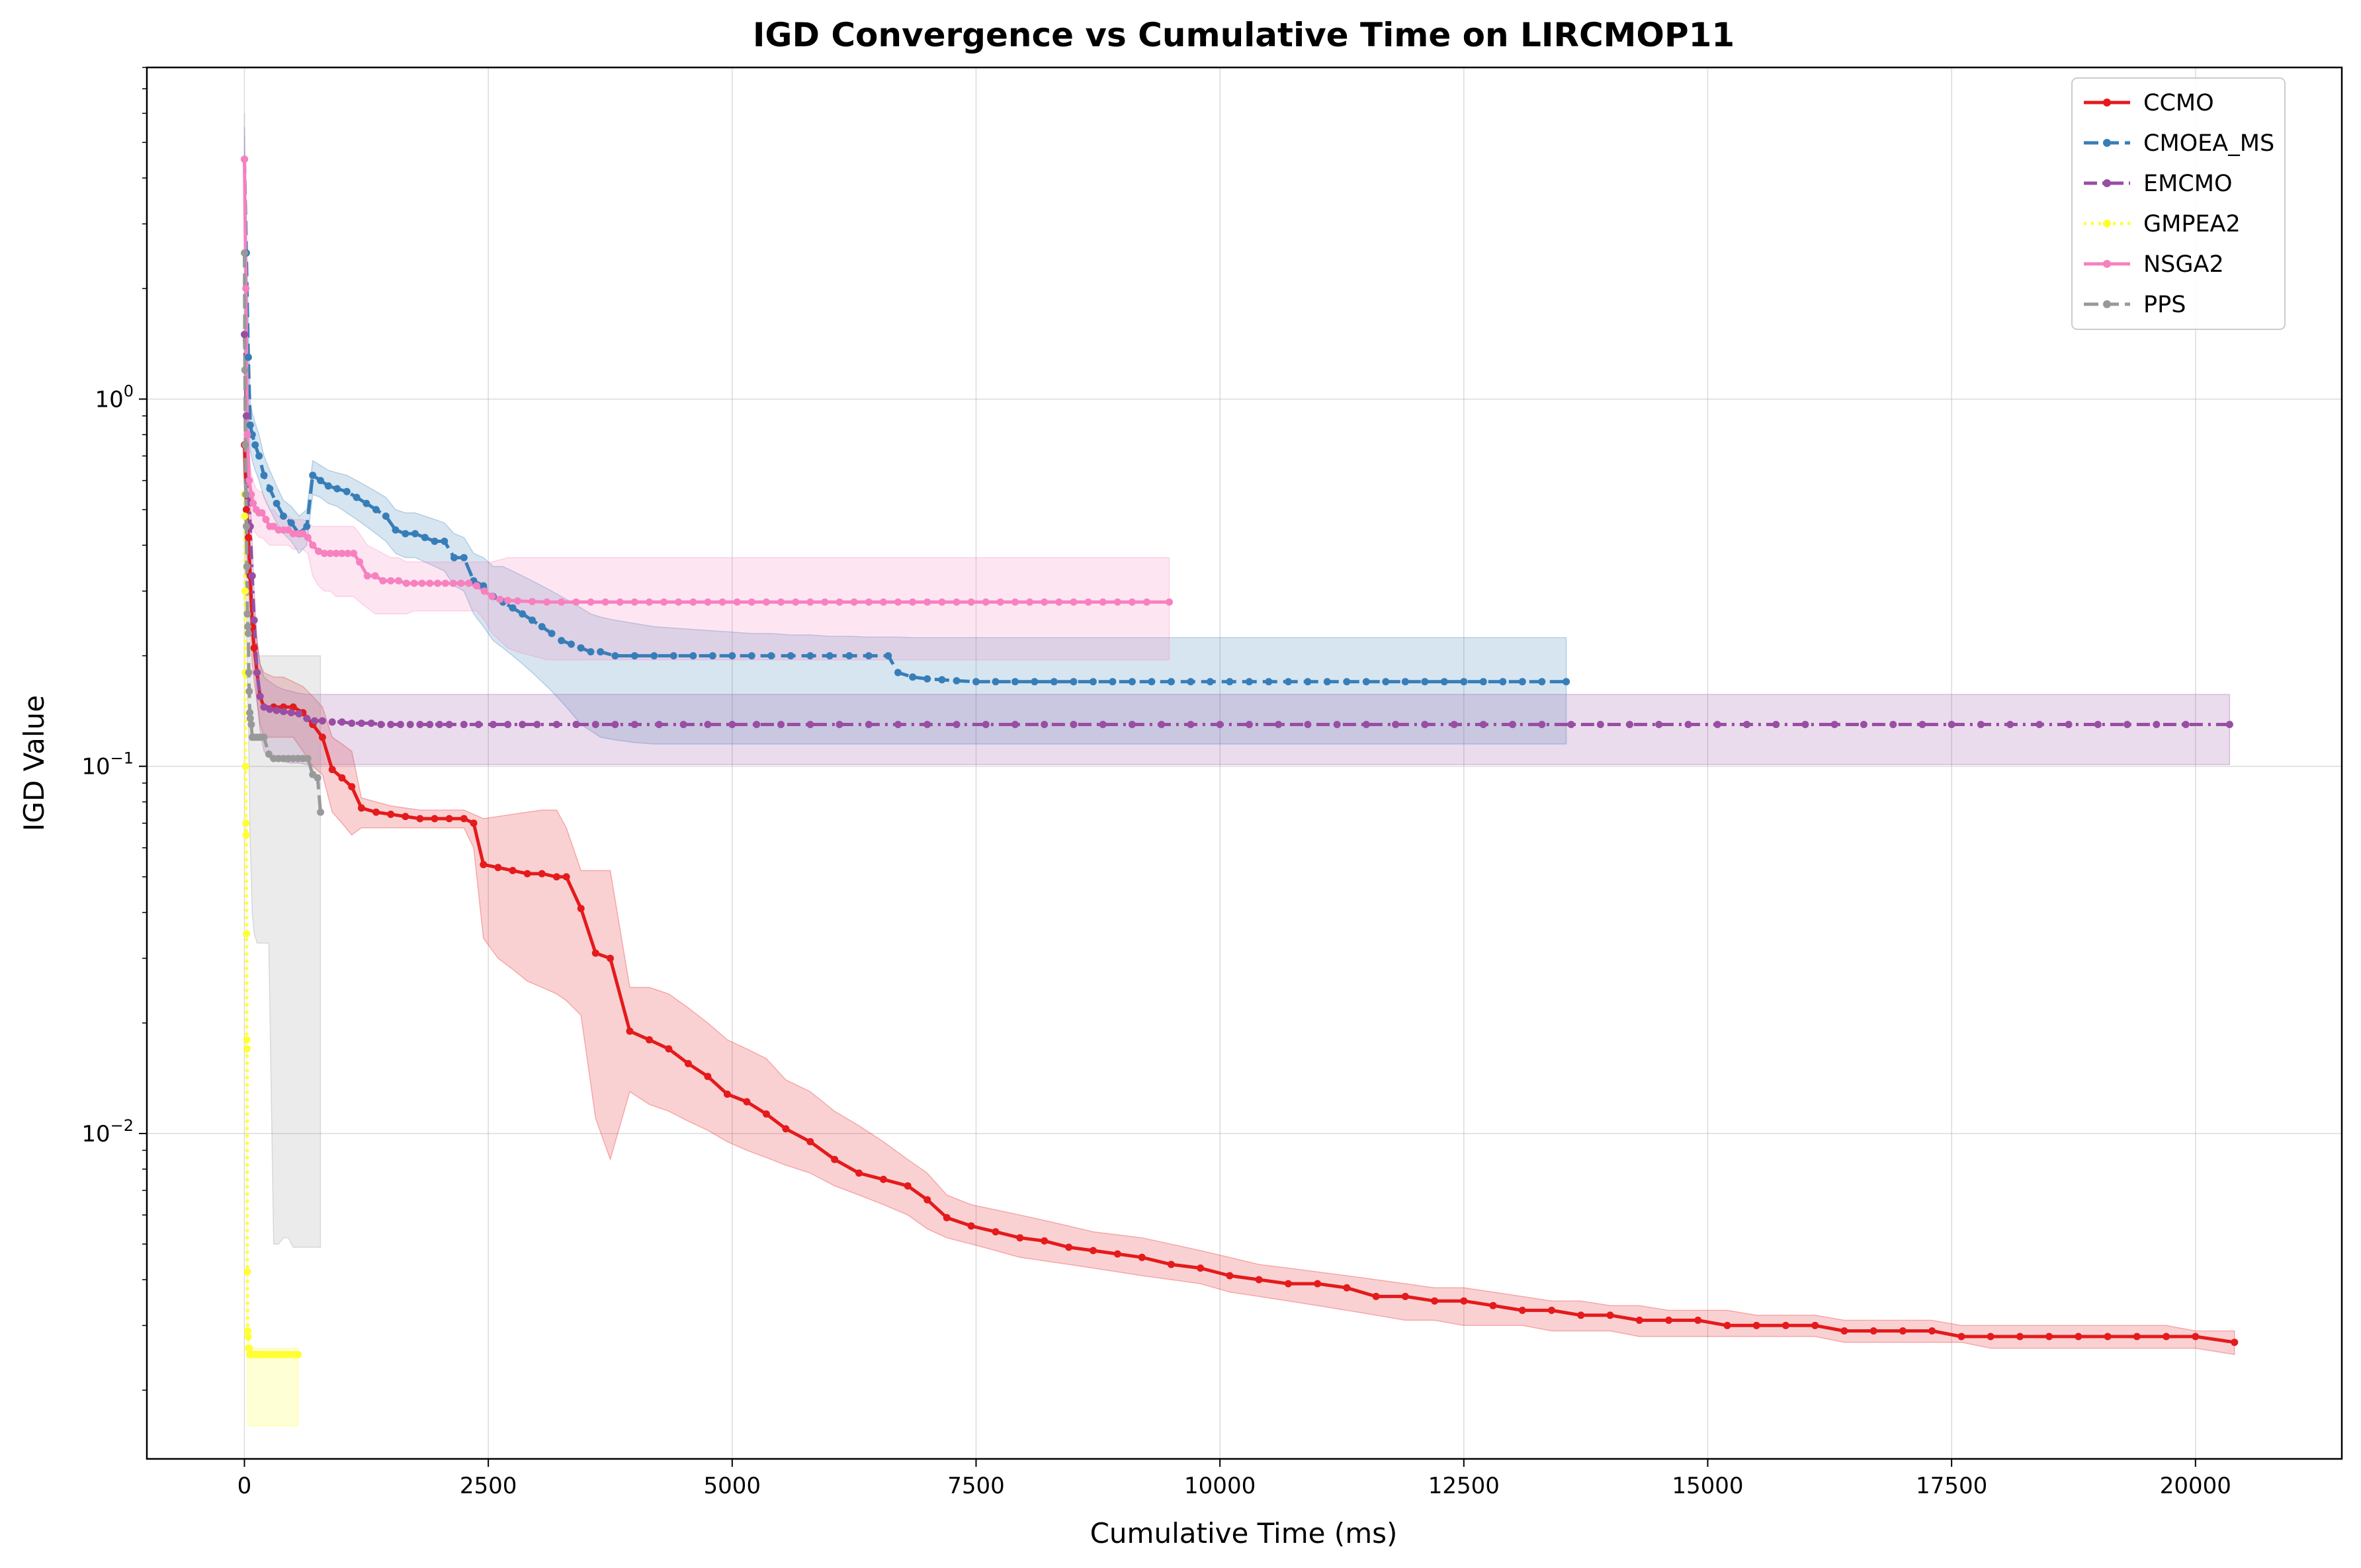 This screenshot has width=2361, height=1568. What do you see at coordinates (1244, 1533) in the screenshot?
I see `x-axis-label: Cumulative Time (ms)` at bounding box center [1244, 1533].